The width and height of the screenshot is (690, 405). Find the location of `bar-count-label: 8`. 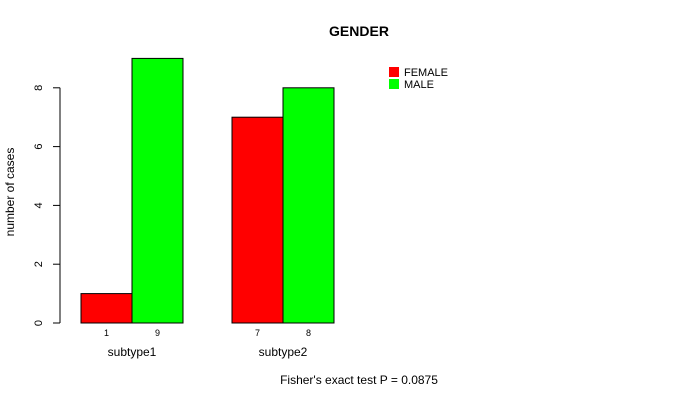

bar-count-label: 8 is located at coordinates (308, 333).